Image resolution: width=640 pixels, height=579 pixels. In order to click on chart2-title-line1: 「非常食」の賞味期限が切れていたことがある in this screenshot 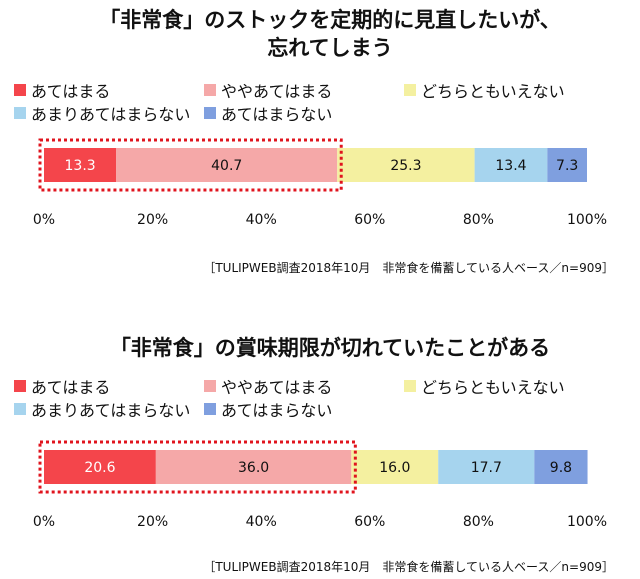, I will do `click(330, 348)`.